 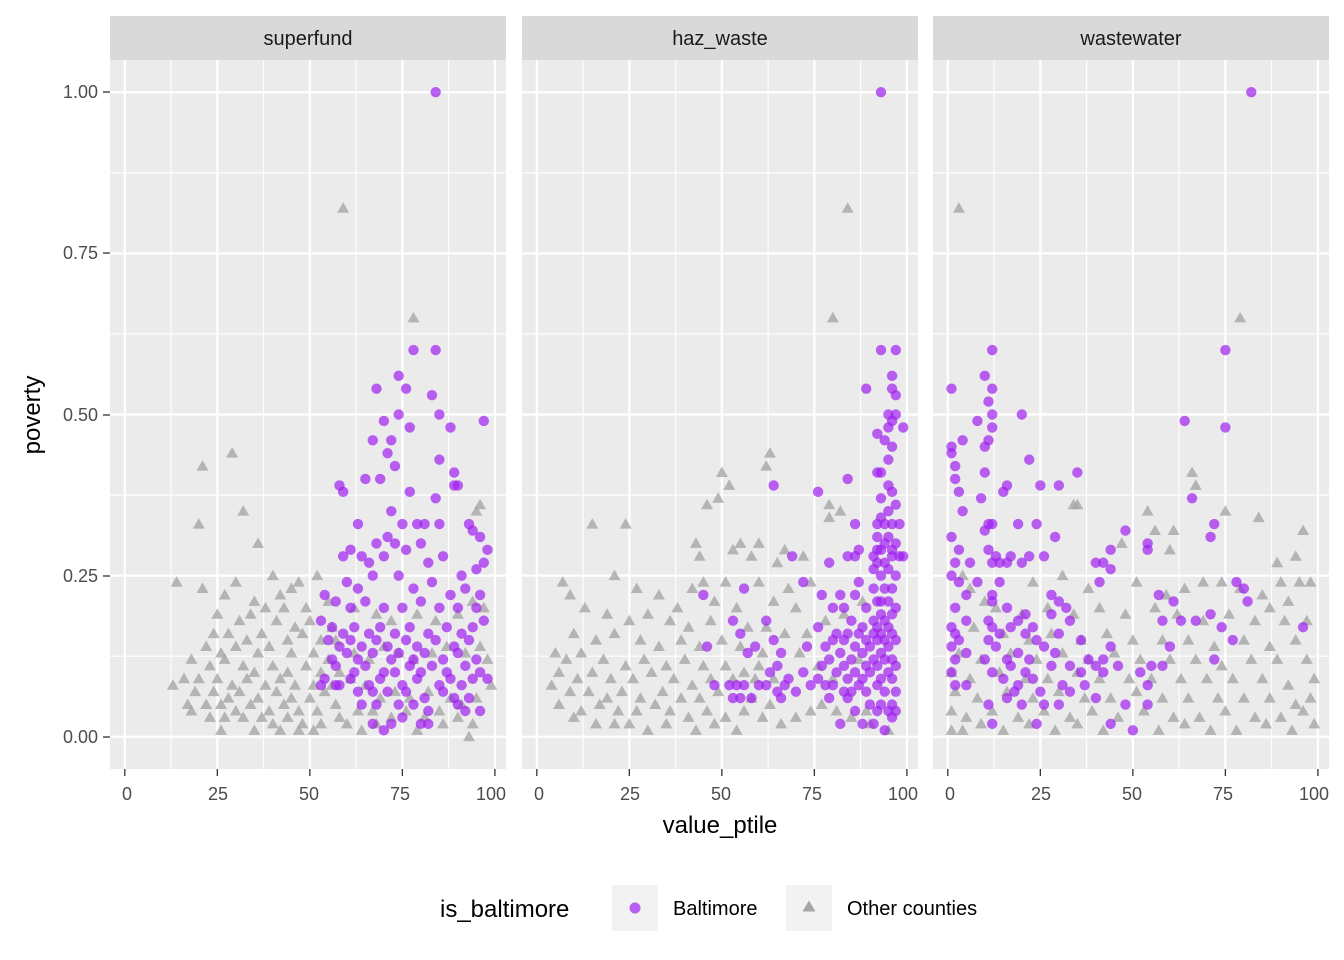 What do you see at coordinates (720, 38) in the screenshot?
I see `strip-background` at bounding box center [720, 38].